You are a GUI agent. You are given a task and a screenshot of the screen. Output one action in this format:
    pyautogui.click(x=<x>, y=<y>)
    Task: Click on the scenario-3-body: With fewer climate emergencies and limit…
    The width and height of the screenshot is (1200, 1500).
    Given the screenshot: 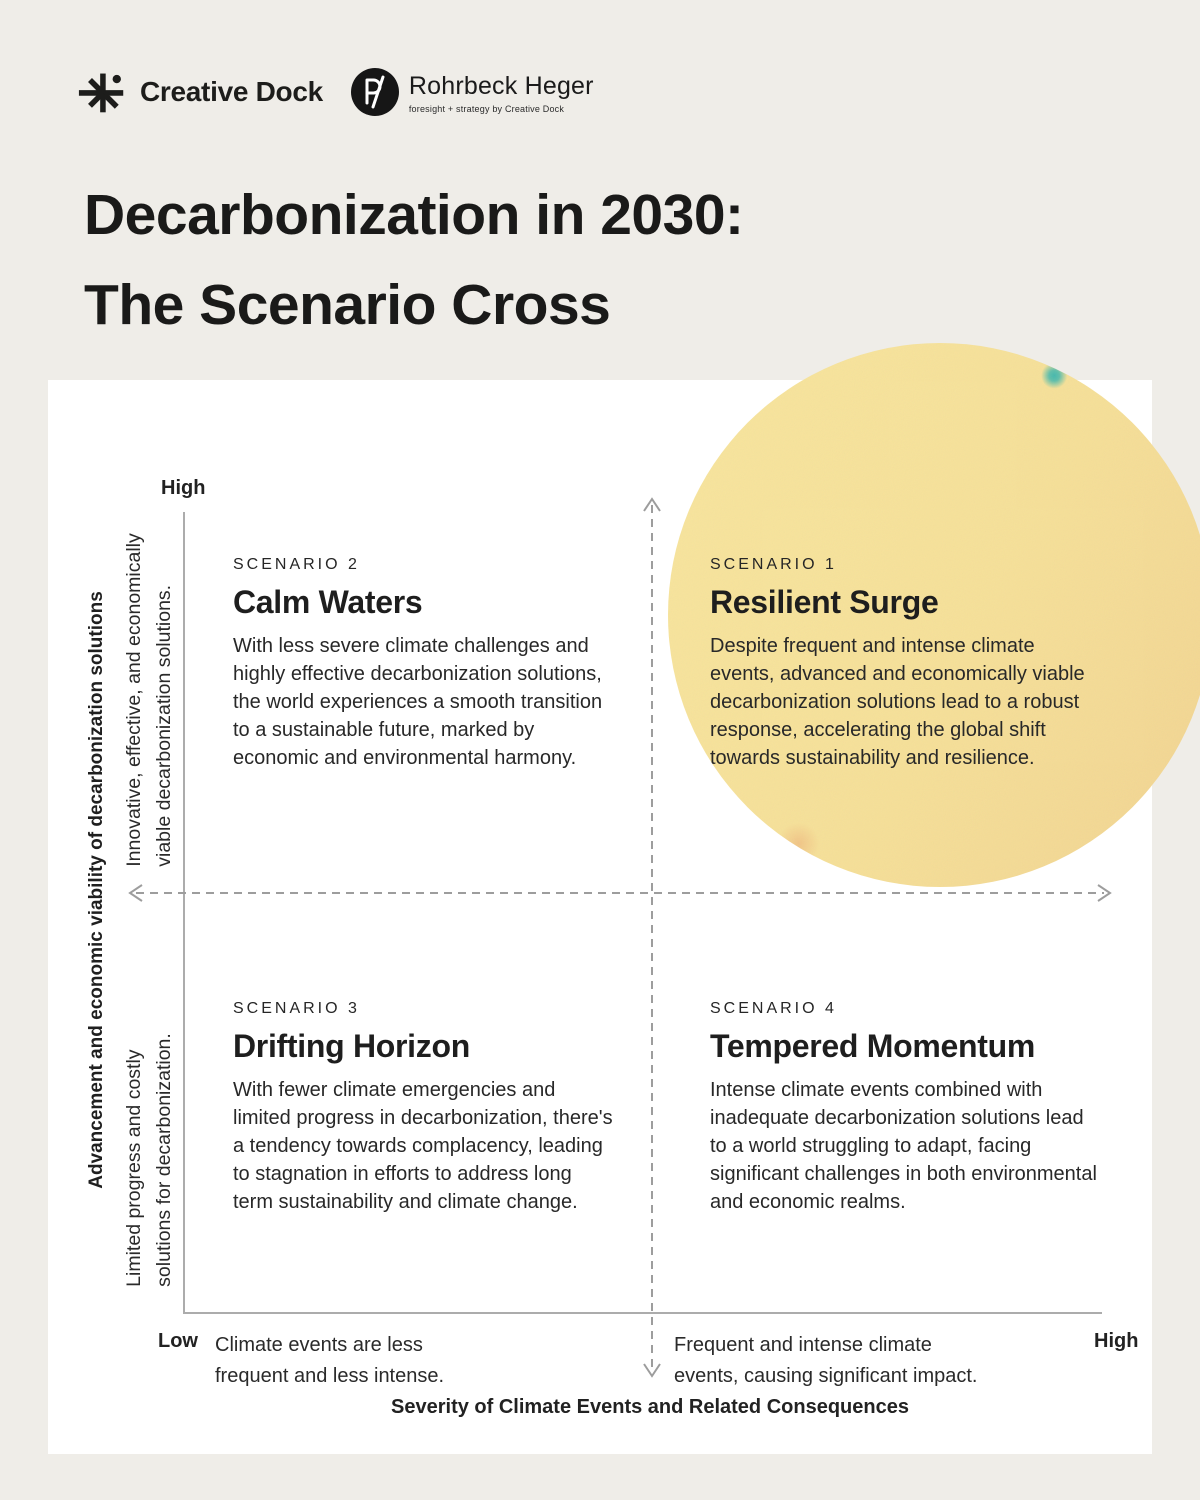 What is the action you would take?
    pyautogui.click(x=423, y=1146)
    